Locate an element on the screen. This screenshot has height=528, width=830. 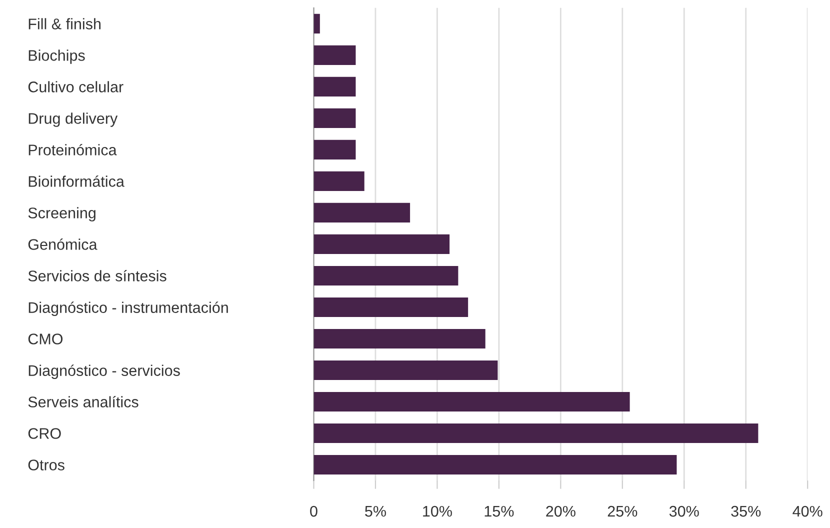
x-tick-label: 35% is located at coordinates (746, 511).